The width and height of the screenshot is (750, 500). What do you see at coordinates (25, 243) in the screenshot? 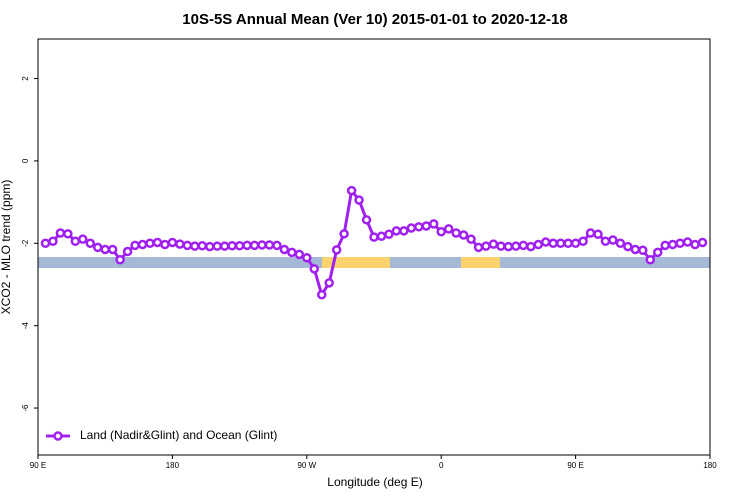
I see `y-tick-label: -2` at bounding box center [25, 243].